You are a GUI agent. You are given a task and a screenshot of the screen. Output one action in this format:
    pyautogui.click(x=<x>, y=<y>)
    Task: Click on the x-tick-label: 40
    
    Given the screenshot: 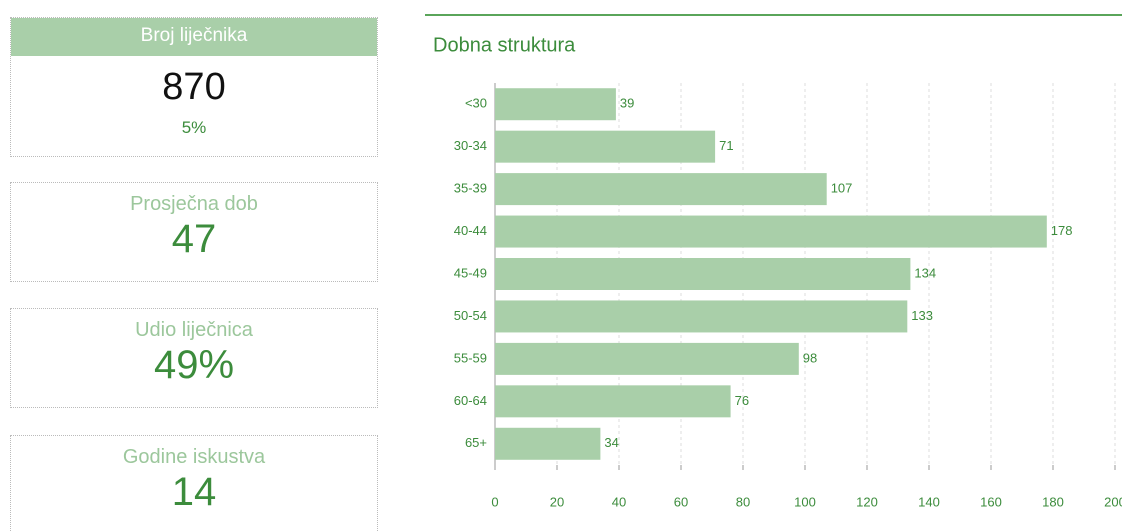 What is the action you would take?
    pyautogui.click(x=619, y=501)
    